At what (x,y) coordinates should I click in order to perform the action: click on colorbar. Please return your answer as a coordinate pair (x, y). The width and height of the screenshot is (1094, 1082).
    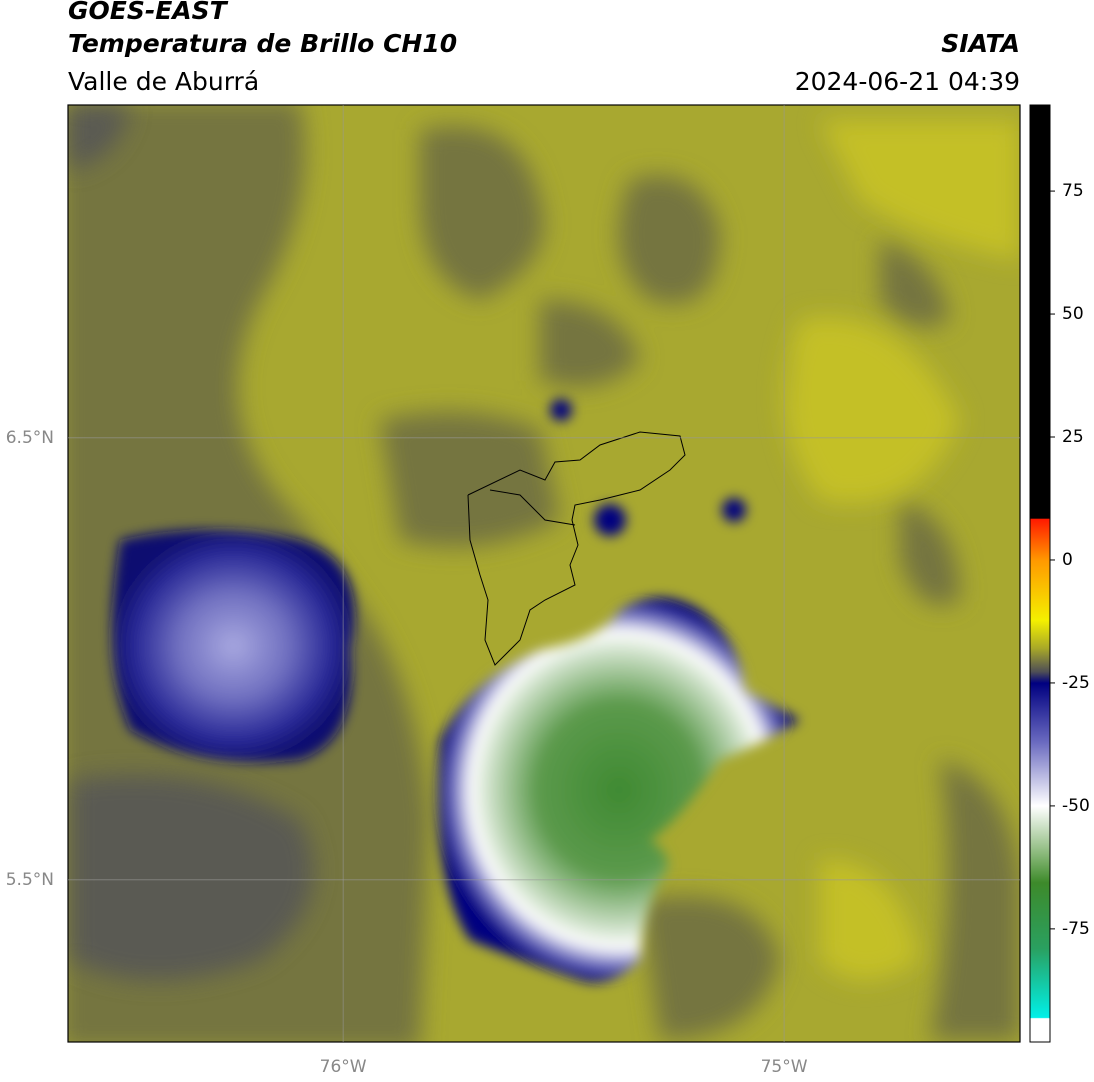
    Looking at the image, I should click on (1040, 573).